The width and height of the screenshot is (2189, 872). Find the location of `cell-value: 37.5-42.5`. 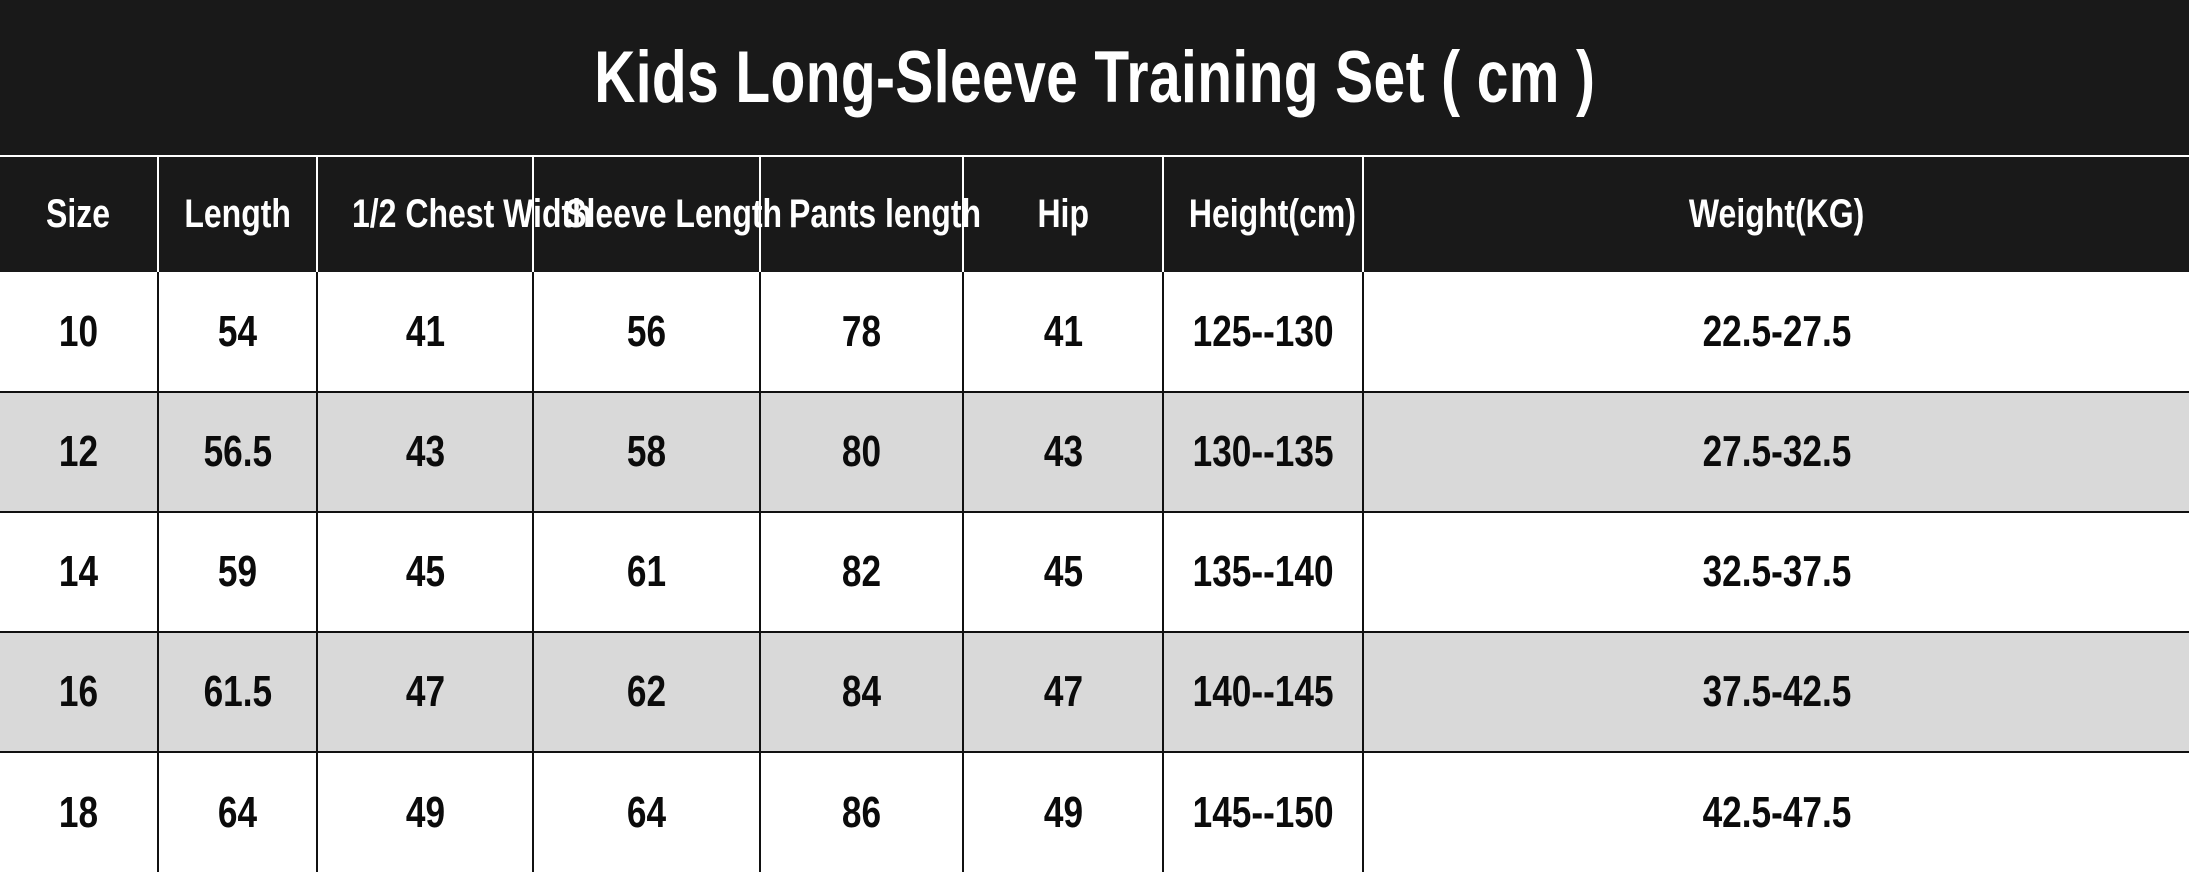

cell-value: 37.5-42.5 is located at coordinates (1776, 691).